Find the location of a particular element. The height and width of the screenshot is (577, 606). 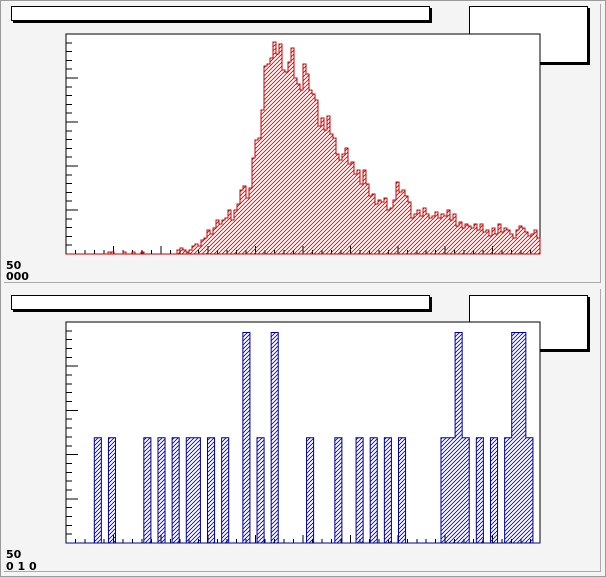

bottom-title-box is located at coordinates (220, 302).